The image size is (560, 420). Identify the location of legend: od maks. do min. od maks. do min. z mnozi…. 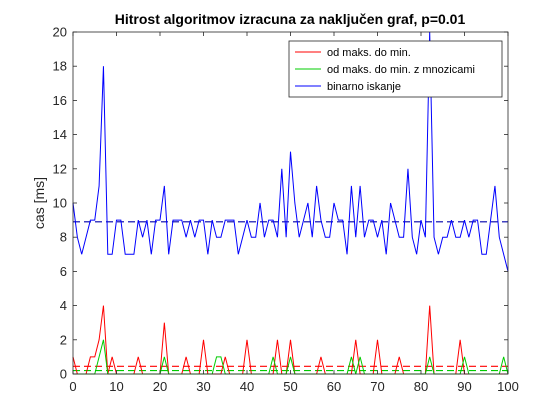
(395, 69).